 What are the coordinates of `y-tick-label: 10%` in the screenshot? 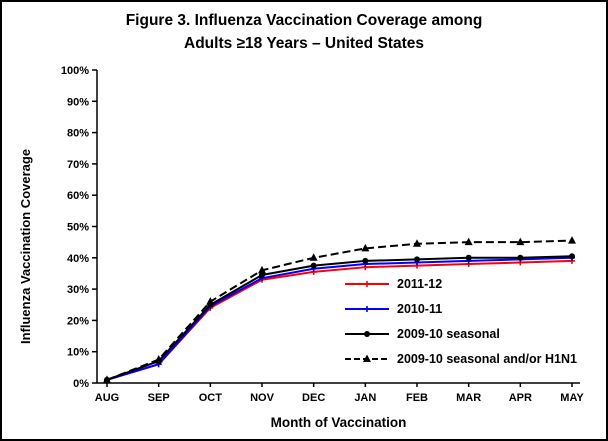 It's located at (78, 353).